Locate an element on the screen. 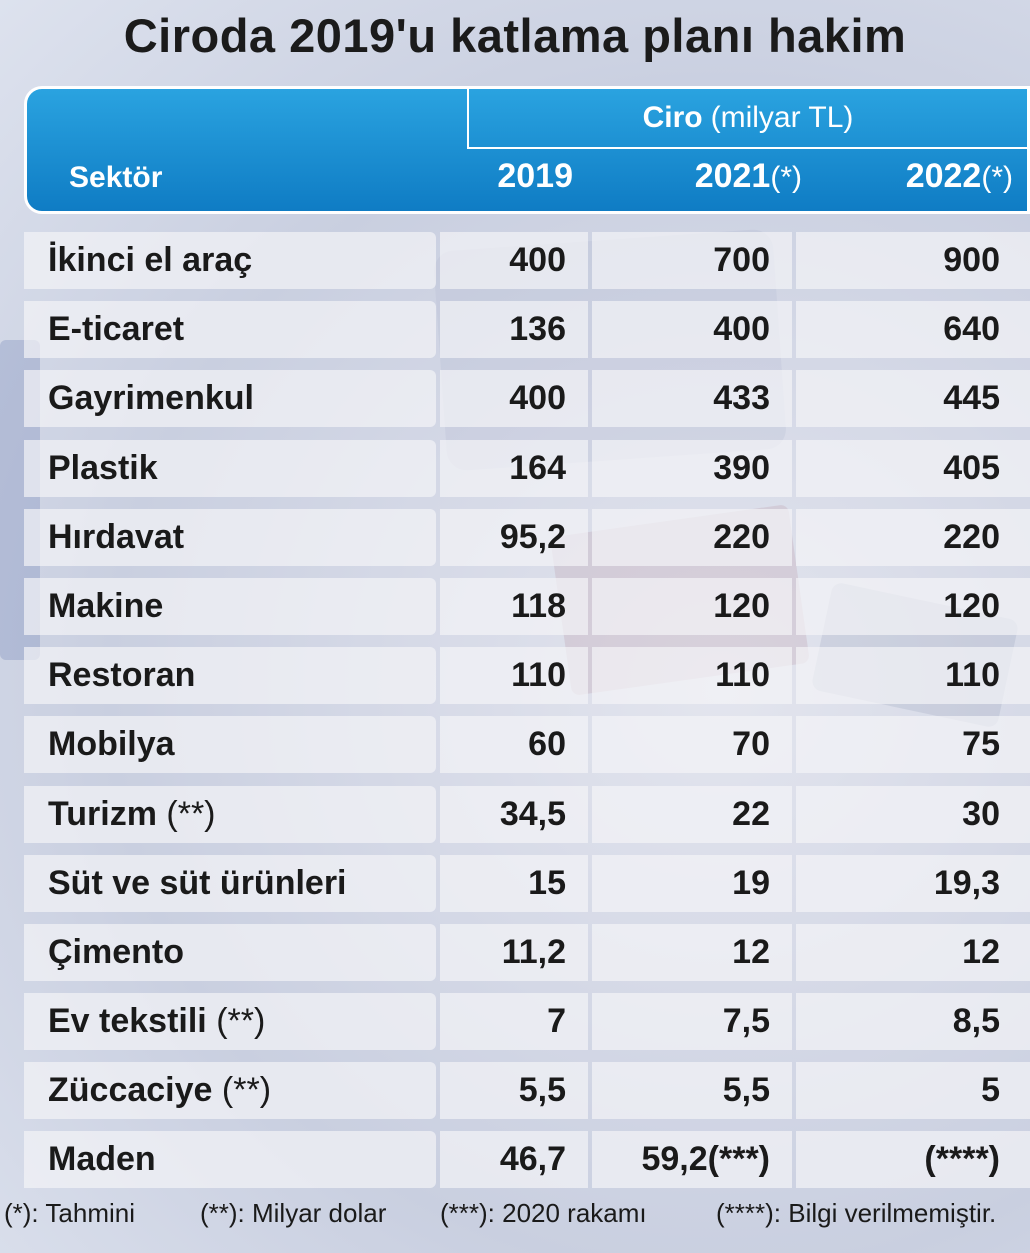 This screenshot has height=1253, width=1030. sector-column-header: Sektör is located at coordinates (116, 177).